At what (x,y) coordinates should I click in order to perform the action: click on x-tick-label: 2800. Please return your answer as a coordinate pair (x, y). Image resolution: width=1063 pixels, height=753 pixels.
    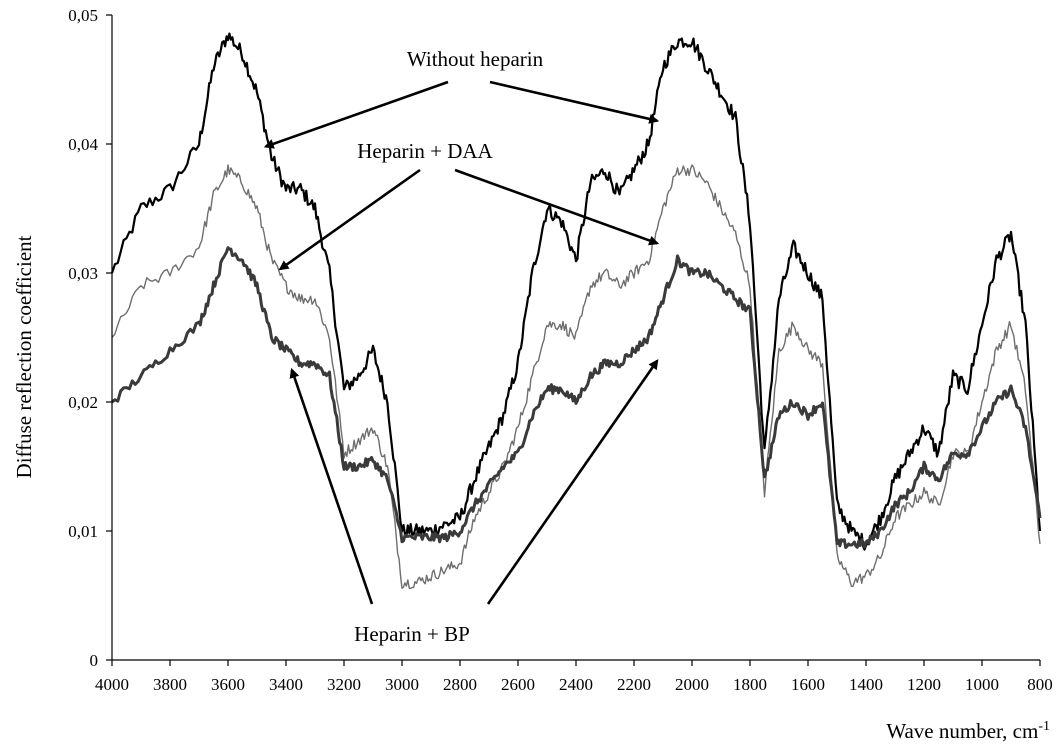
    Looking at the image, I should click on (460, 684).